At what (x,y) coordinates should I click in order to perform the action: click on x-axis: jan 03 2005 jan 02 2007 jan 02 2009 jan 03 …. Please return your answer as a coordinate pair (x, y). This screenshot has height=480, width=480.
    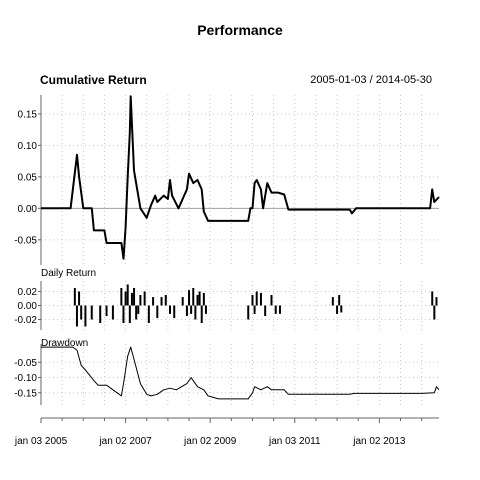
    Looking at the image, I should click on (226, 432).